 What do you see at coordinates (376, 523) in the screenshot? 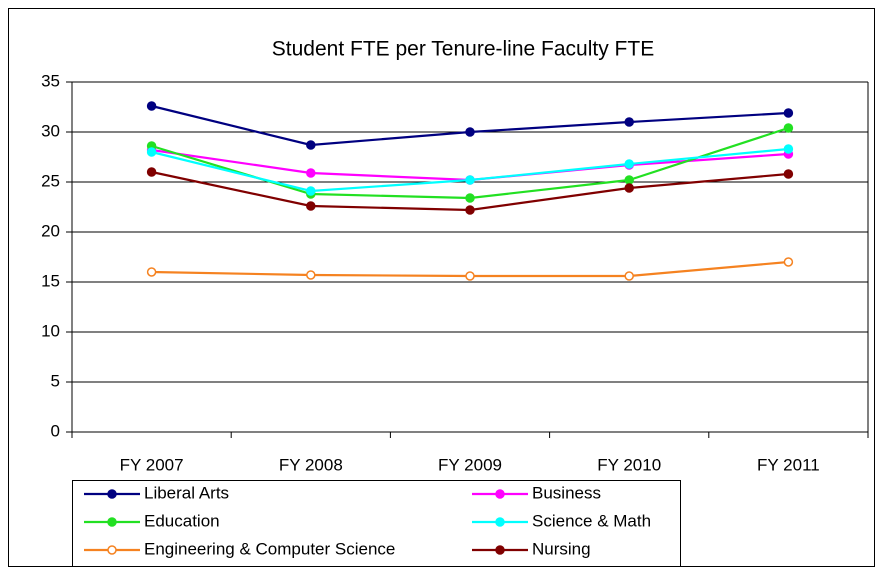
I see `legend-frame` at bounding box center [376, 523].